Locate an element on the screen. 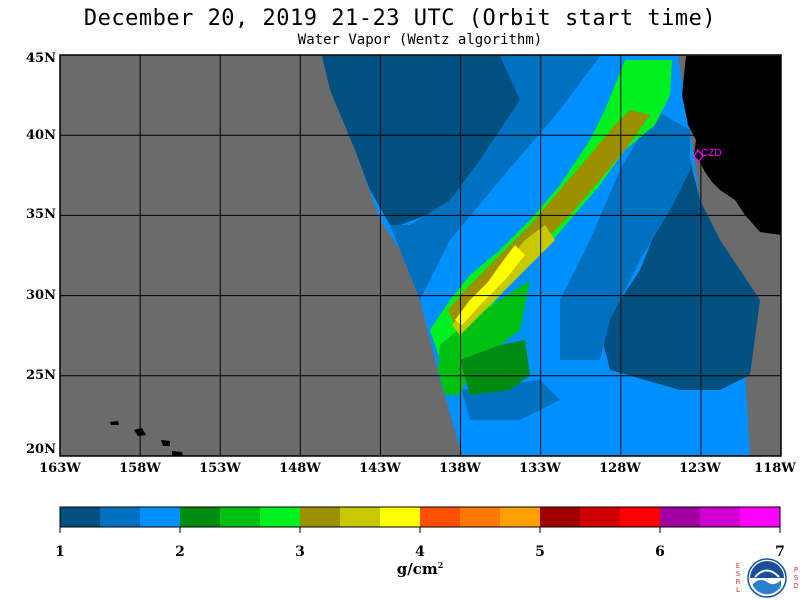  moisture-yellow is located at coordinates (490, 285).